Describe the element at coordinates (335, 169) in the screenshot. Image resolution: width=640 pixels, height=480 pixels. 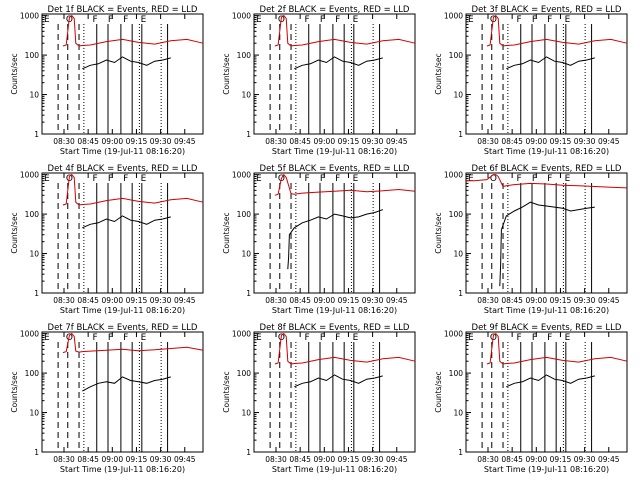
I see `panel-title: Det 5f BLACK = Events, RED = LLD` at that location.